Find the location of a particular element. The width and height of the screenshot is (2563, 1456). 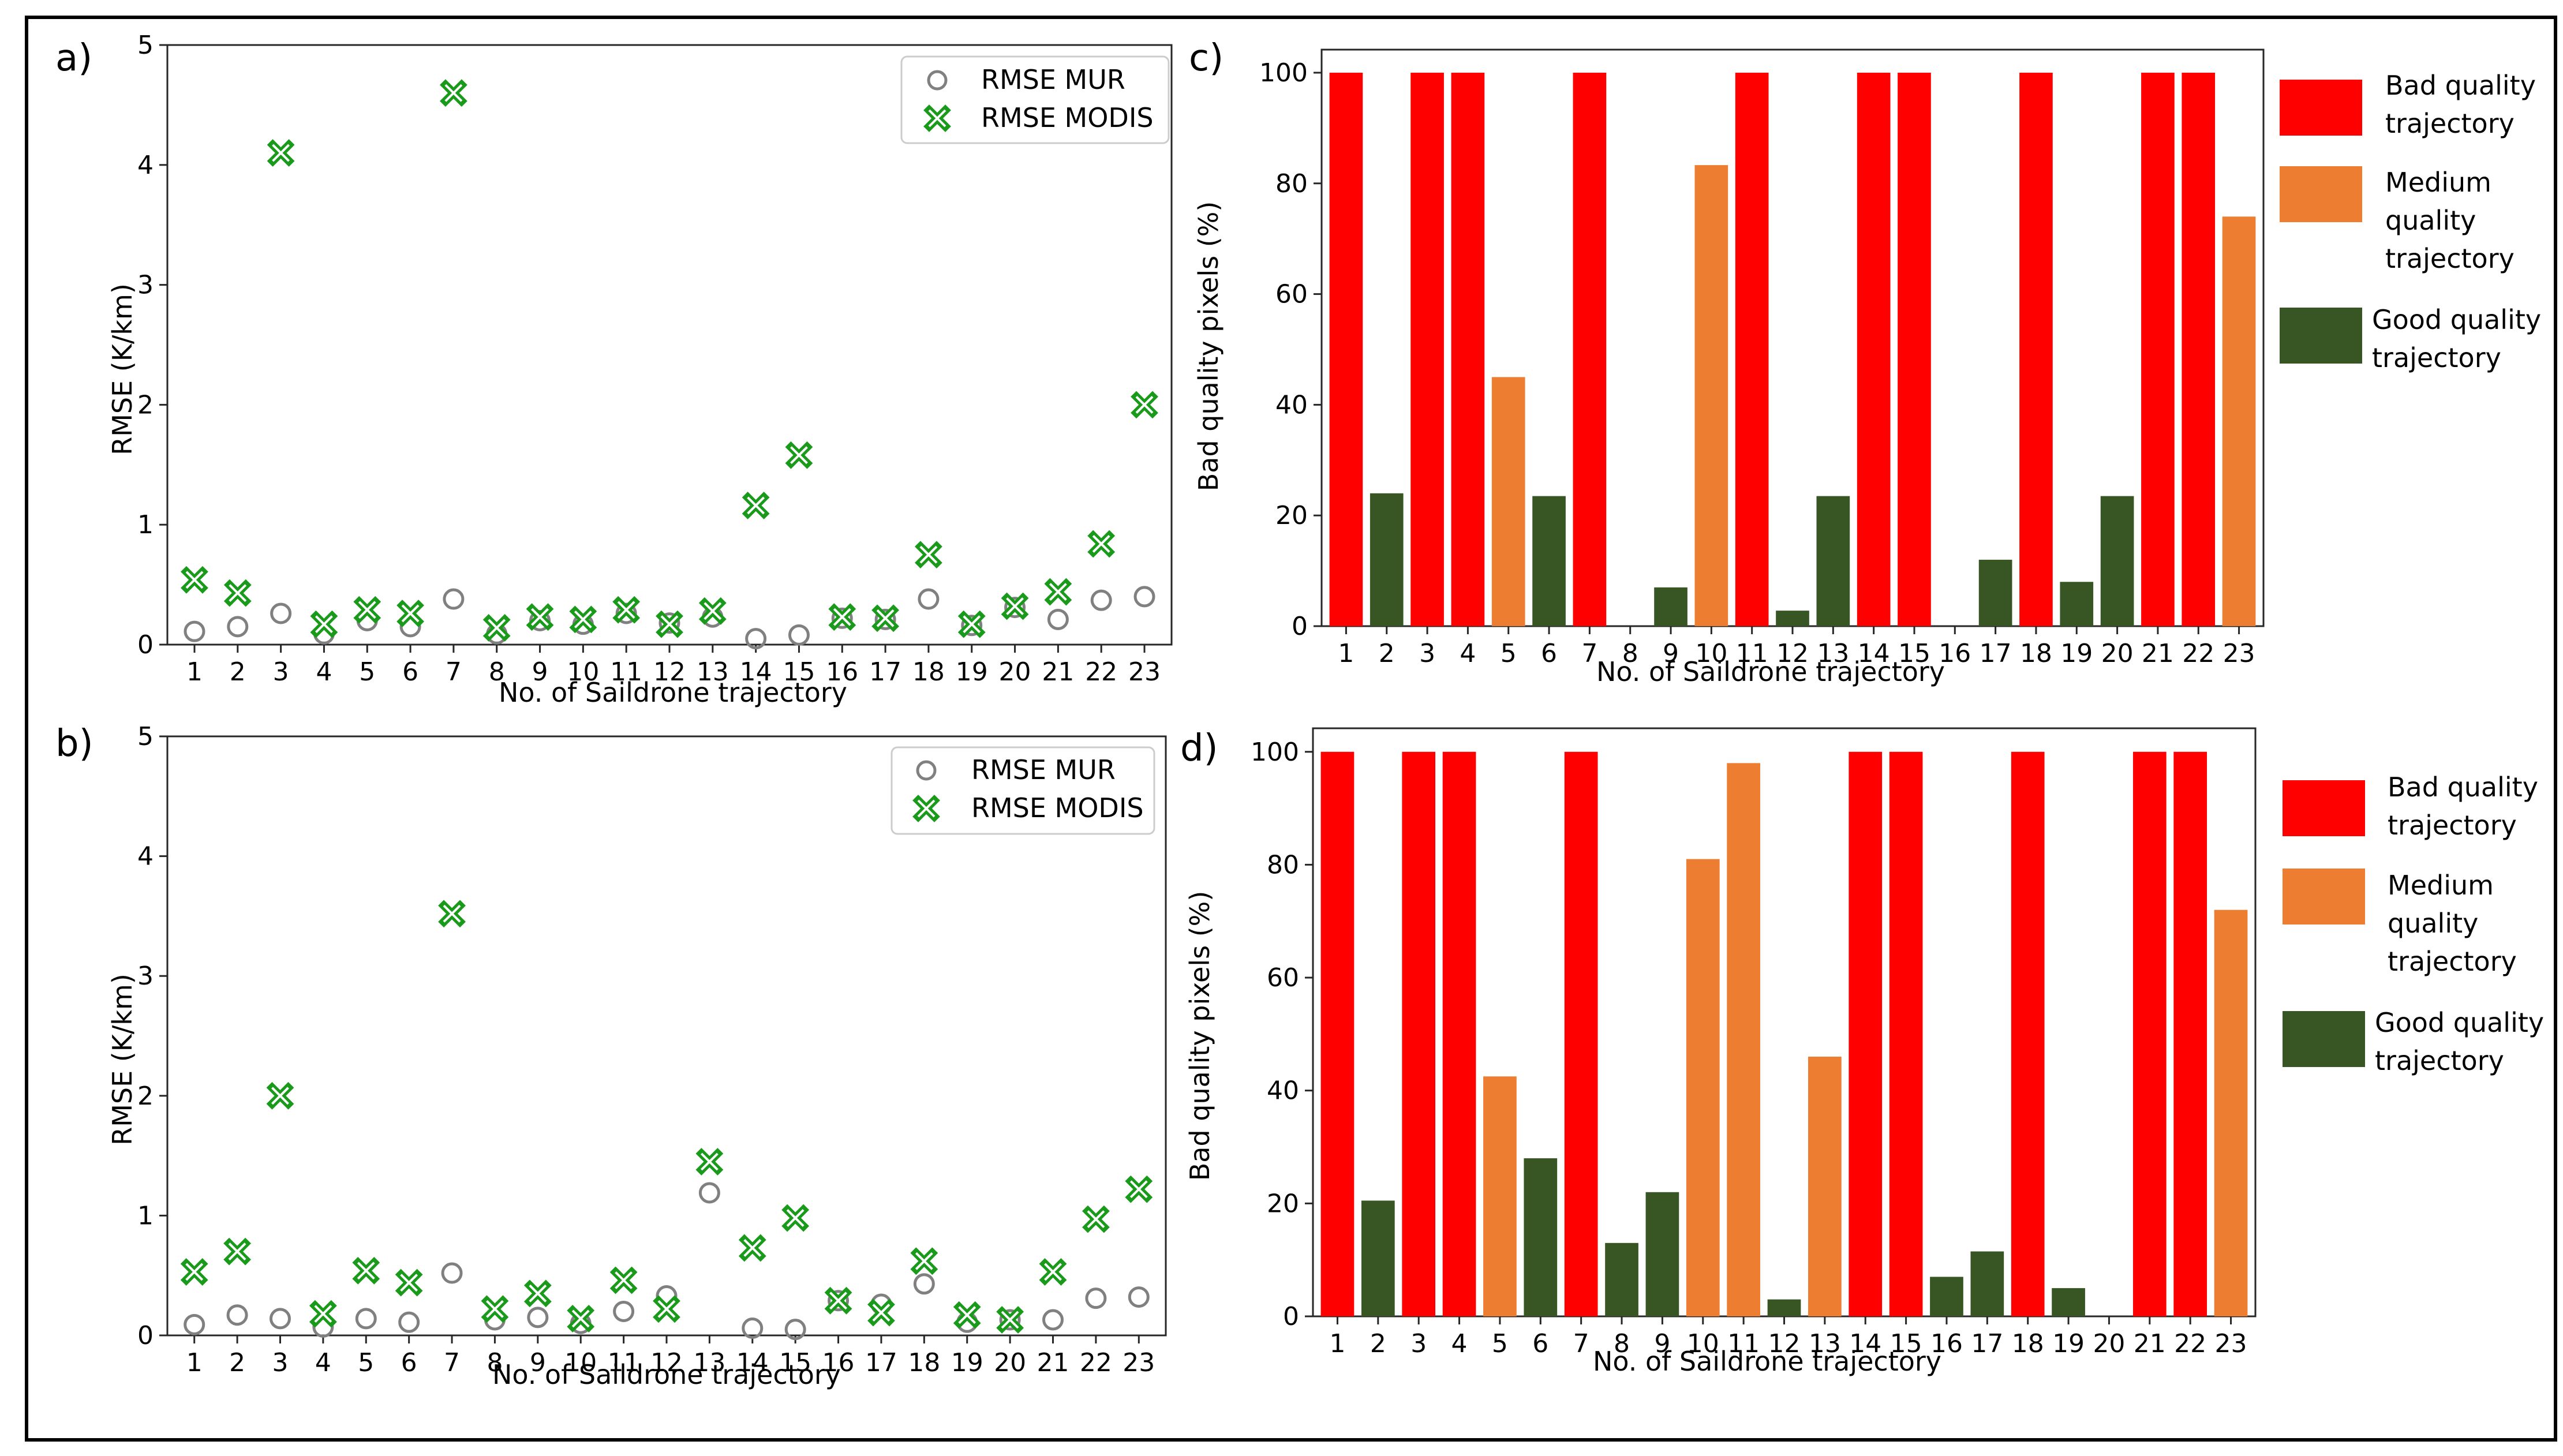

panel-a-legend-box is located at coordinates (1035, 99).